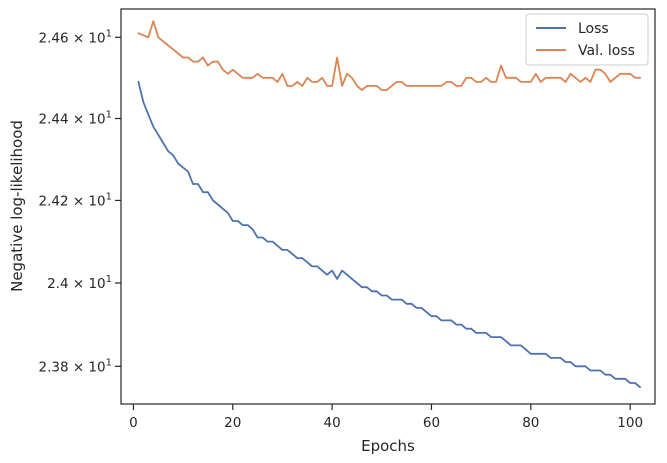  Describe the element at coordinates (133, 423) in the screenshot. I see `x-tick-label: 0` at that location.